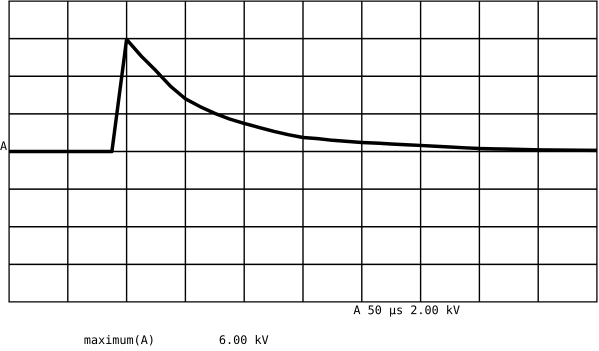  Describe the element at coordinates (176, 340) in the screenshot. I see `text: maximum(A) 6.00 kV` at that location.